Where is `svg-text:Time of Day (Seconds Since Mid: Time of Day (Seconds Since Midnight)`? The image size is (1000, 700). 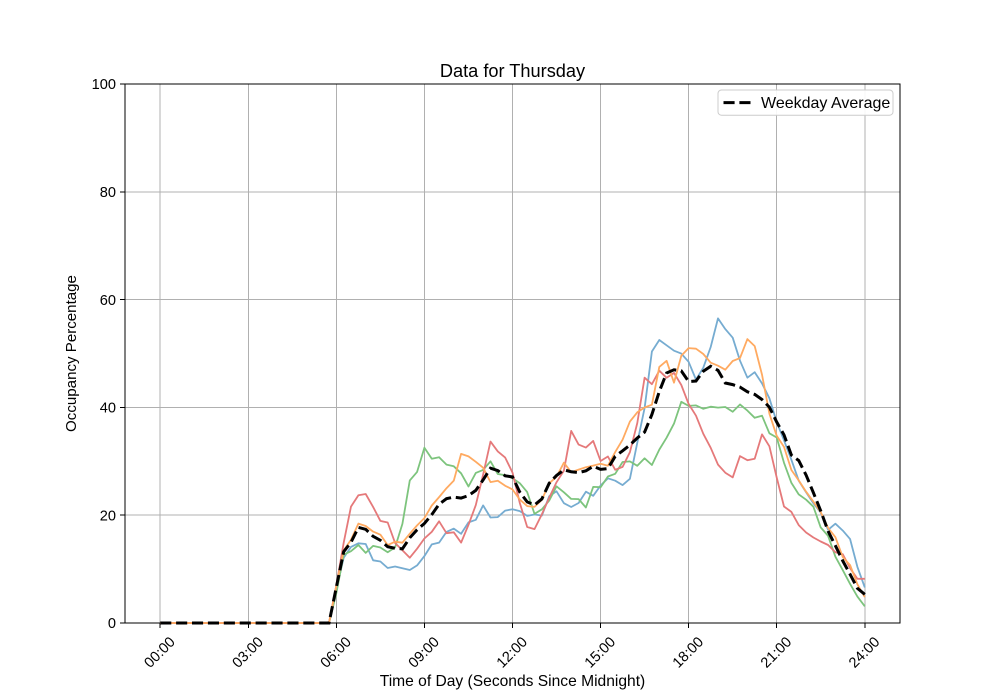
svg-text:Time of Day (Seconds Since Mid: Time of Day (Seconds Since Midnight) is located at coordinates (513, 681).